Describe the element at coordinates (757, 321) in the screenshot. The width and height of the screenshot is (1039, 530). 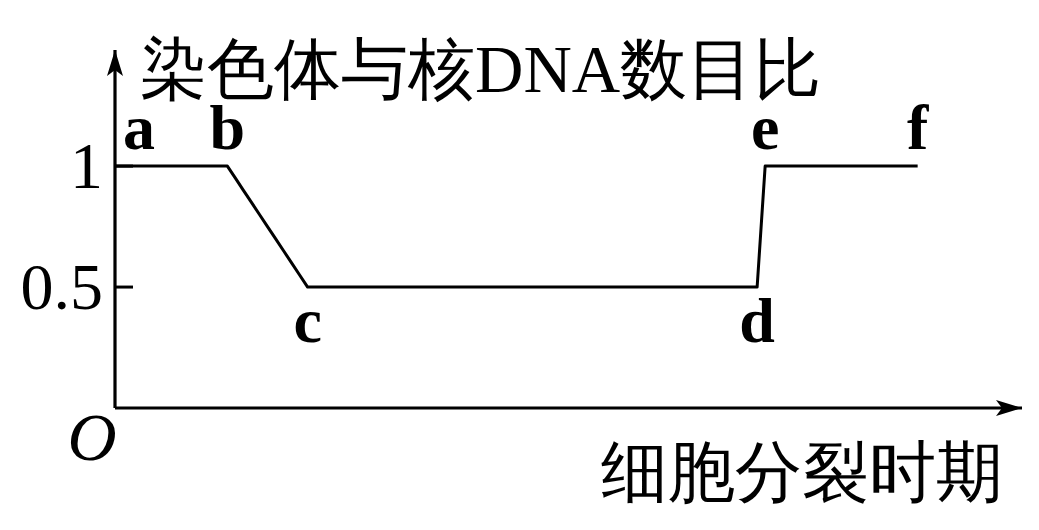
I see `point-label: d` at that location.